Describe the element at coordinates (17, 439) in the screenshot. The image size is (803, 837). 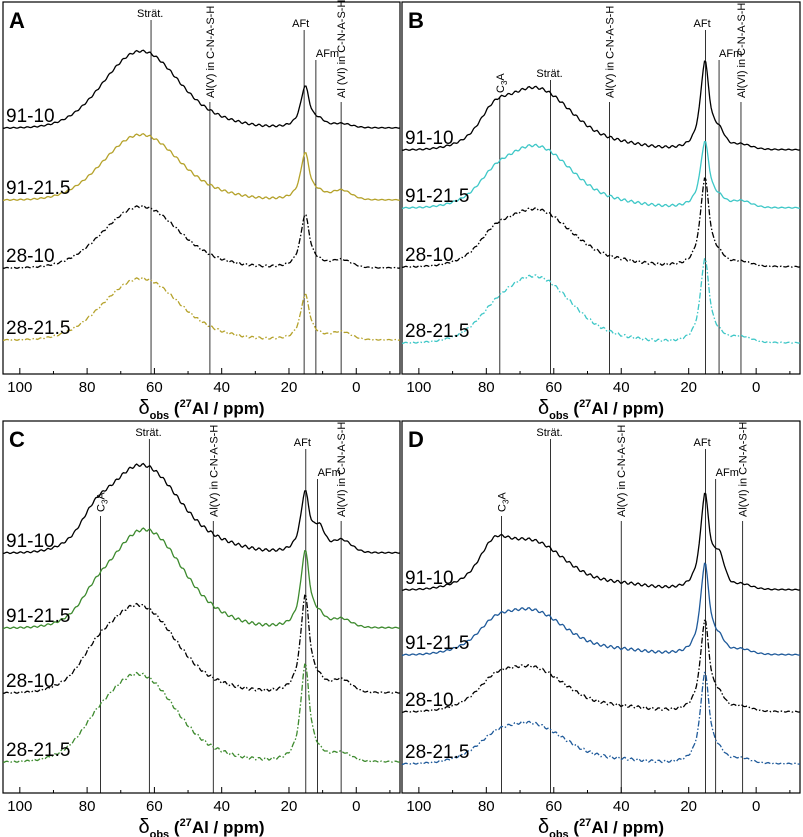
I see `panel-letter: C` at that location.